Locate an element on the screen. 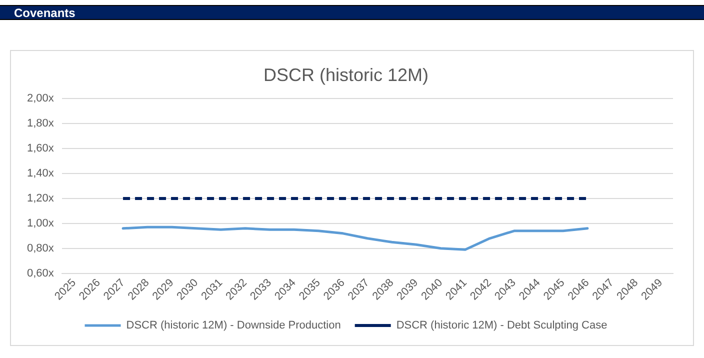  y-tick-label: 0,80x is located at coordinates (40, 248).